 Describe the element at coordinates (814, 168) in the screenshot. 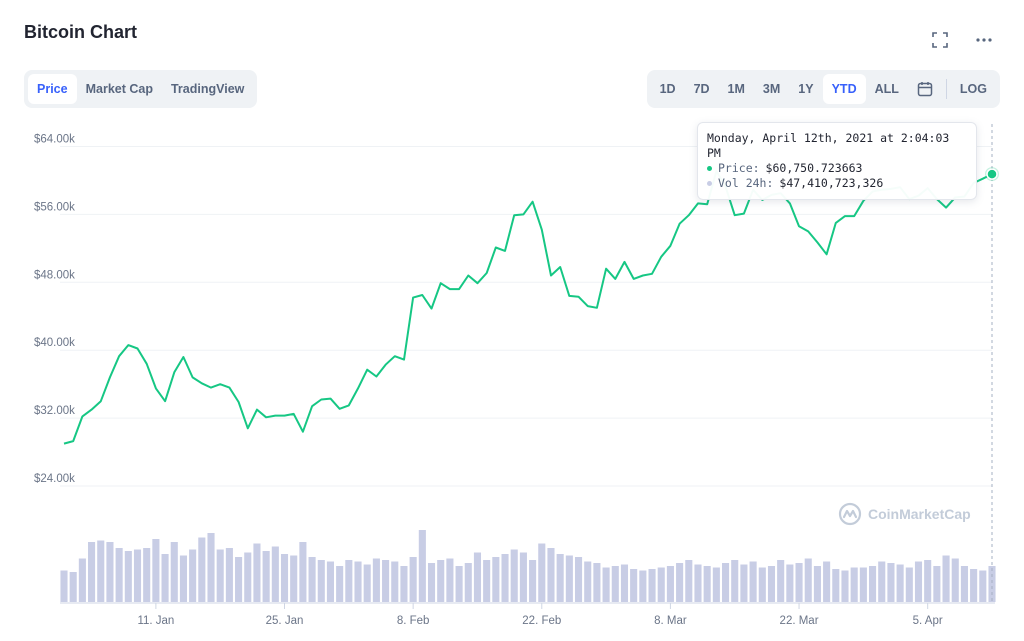

I see `tooltip-price-value: $60,750.723663` at that location.